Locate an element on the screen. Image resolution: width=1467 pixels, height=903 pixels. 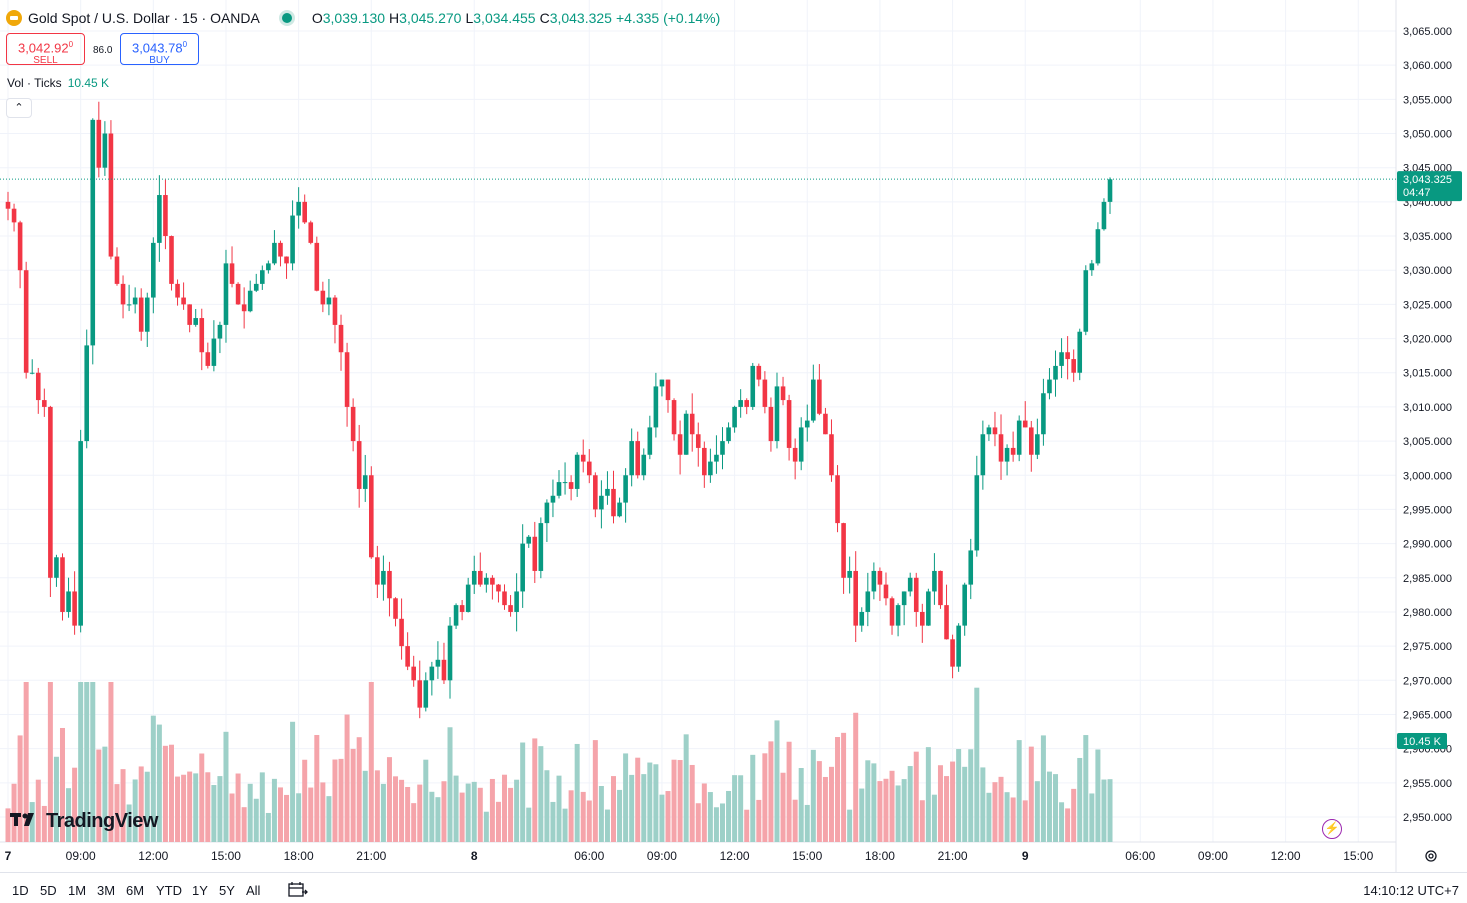
range-5y-button: 5Y is located at coordinates (227, 890).